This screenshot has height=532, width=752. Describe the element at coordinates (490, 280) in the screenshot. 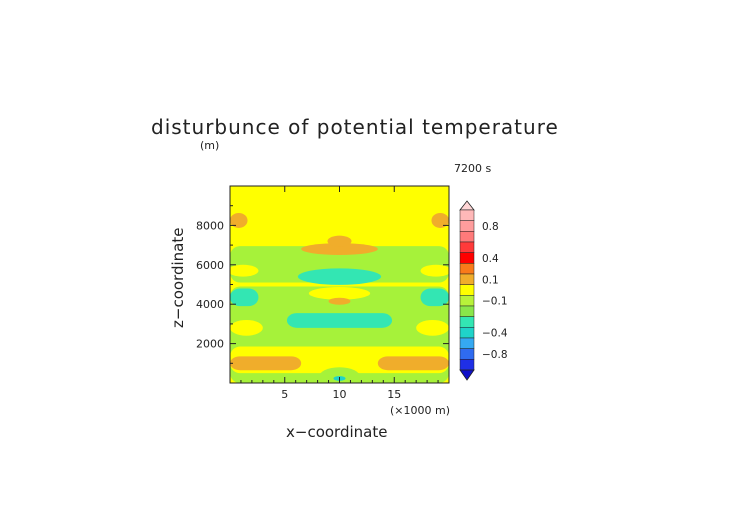

I see `colorbar-label: 0.1` at that location.